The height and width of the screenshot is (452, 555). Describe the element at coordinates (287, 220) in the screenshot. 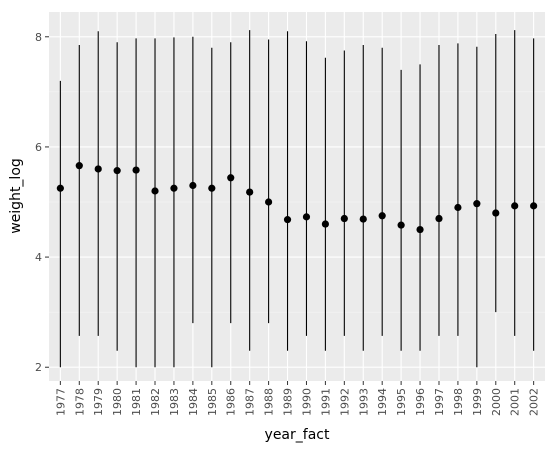

I see `data-point-1989` at that location.